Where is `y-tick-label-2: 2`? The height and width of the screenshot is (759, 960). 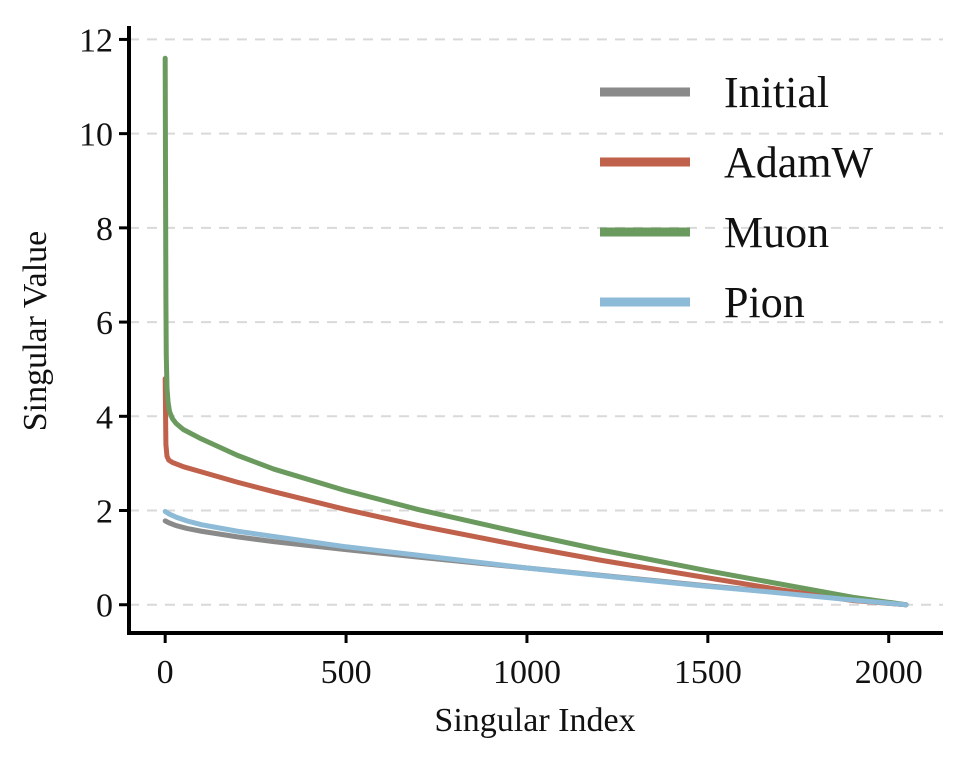
y-tick-label-2: 2 is located at coordinates (104, 512).